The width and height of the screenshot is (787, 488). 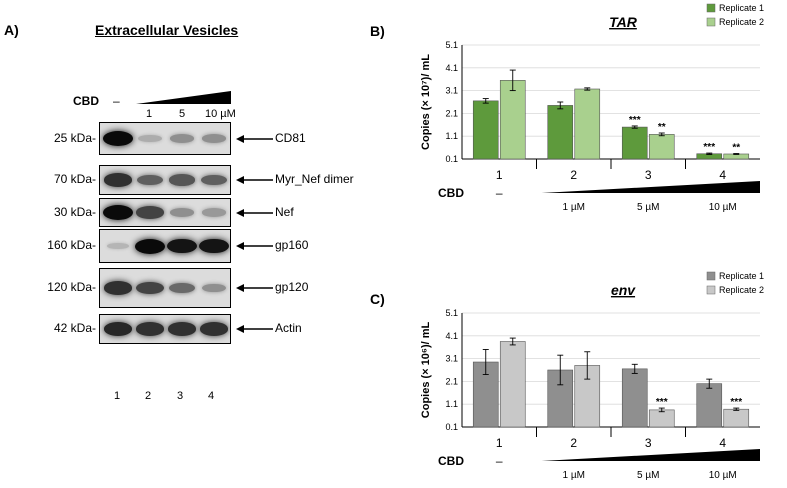 What do you see at coordinates (284, 211) in the screenshot?
I see `protein-label: Nef` at bounding box center [284, 211].